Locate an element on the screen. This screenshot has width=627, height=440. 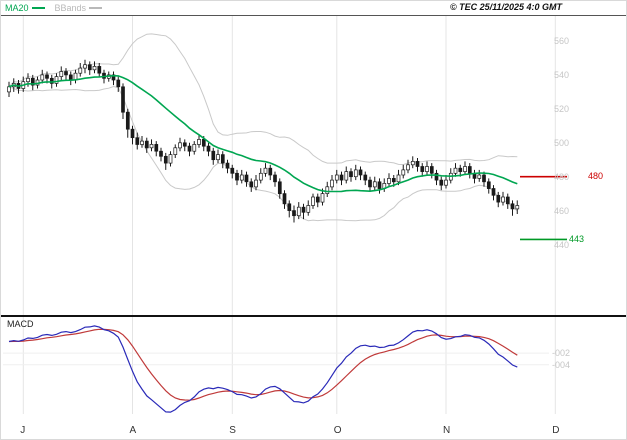
price-tick-label: 460 is located at coordinates (562, 210).